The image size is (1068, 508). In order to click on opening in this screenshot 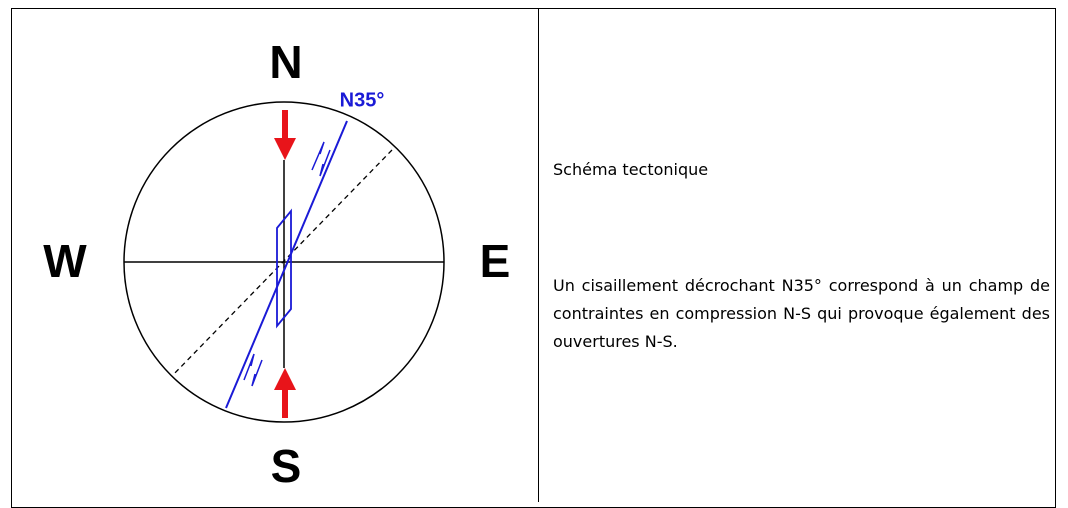, I will do `click(284, 268)`.